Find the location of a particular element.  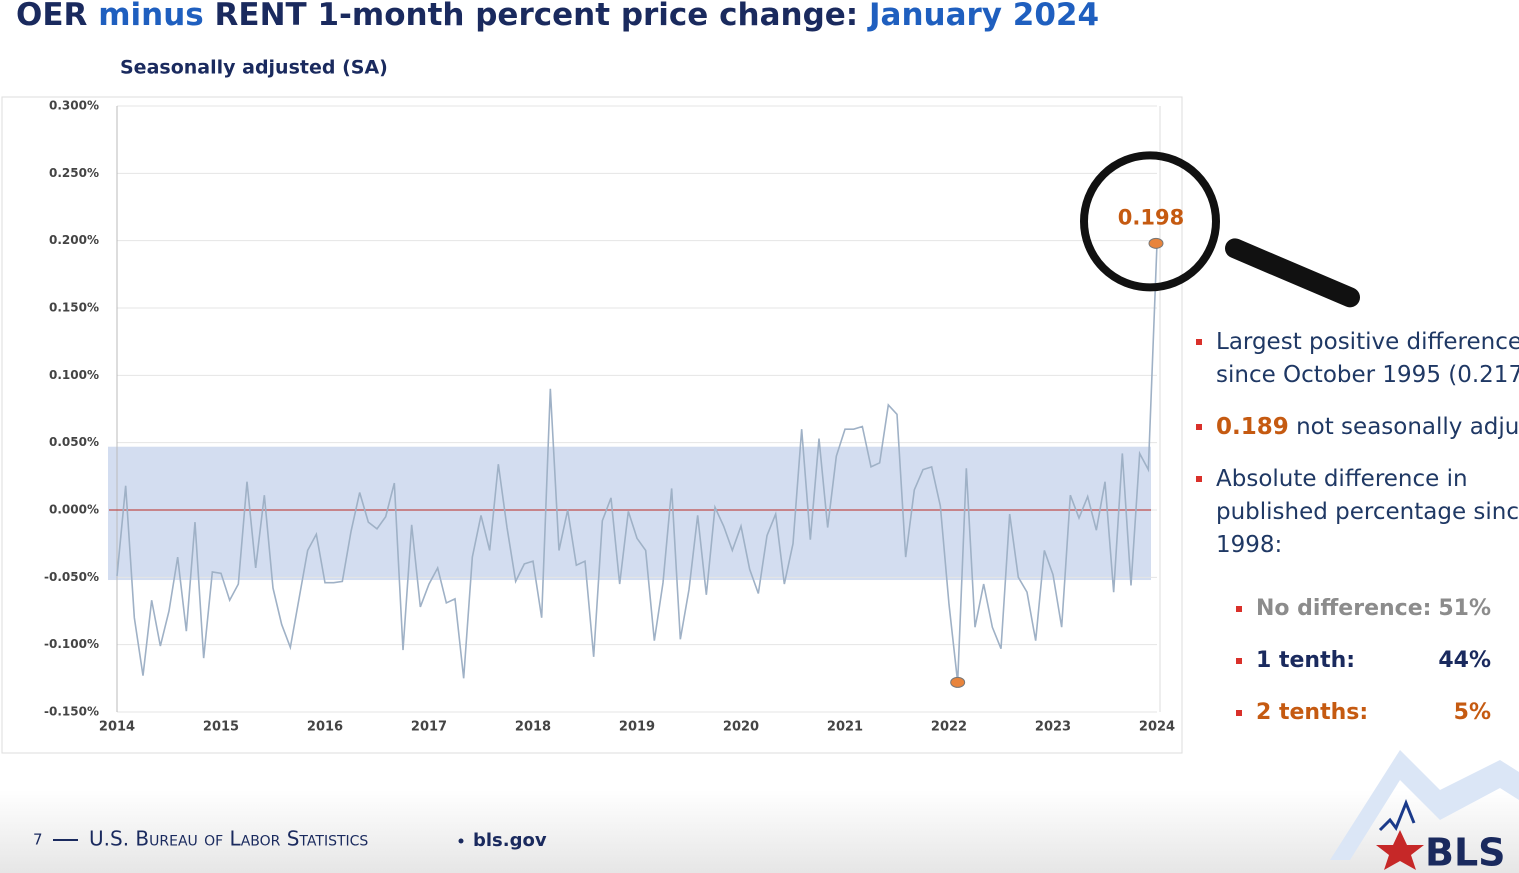

y-tick-label: 0.100% is located at coordinates (74, 375).